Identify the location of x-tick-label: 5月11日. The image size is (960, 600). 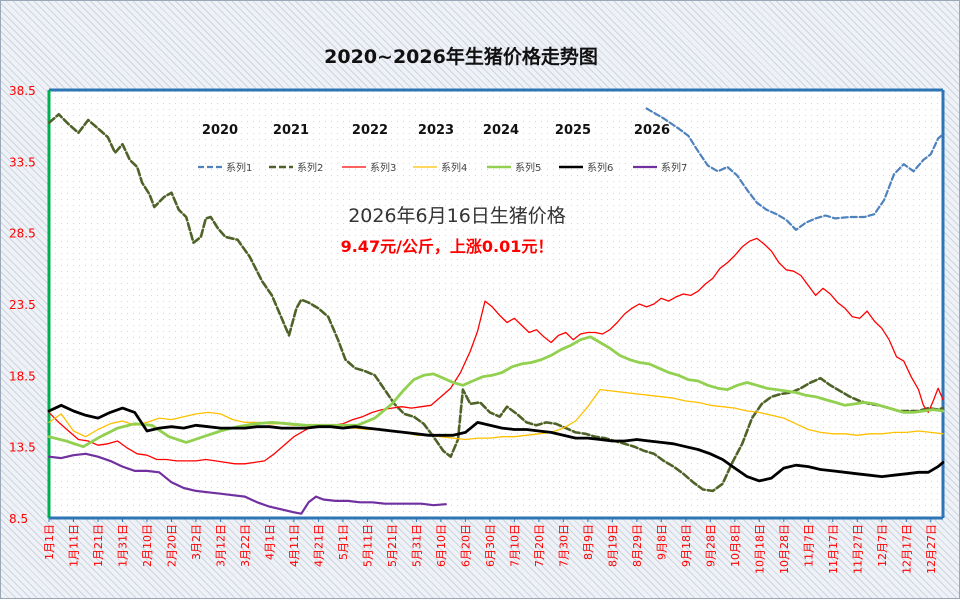
(367, 545).